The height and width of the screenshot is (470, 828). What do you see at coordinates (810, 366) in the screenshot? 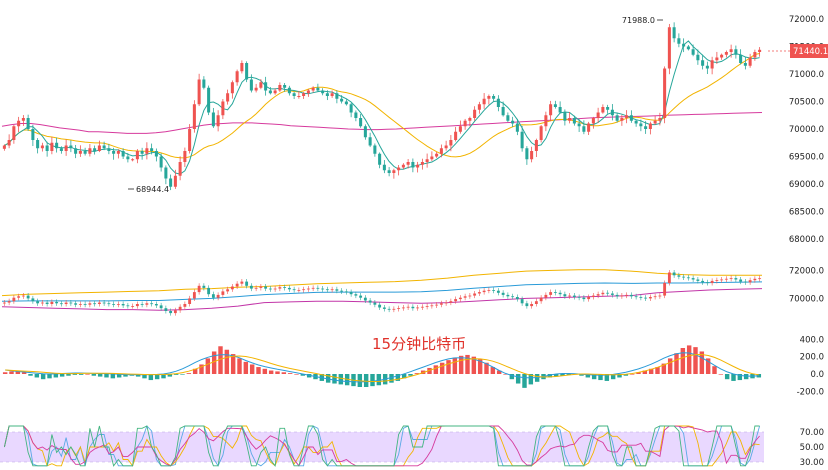
I see `macd-axis: 400.0 200.0 0.0 -200.0` at bounding box center [810, 366].